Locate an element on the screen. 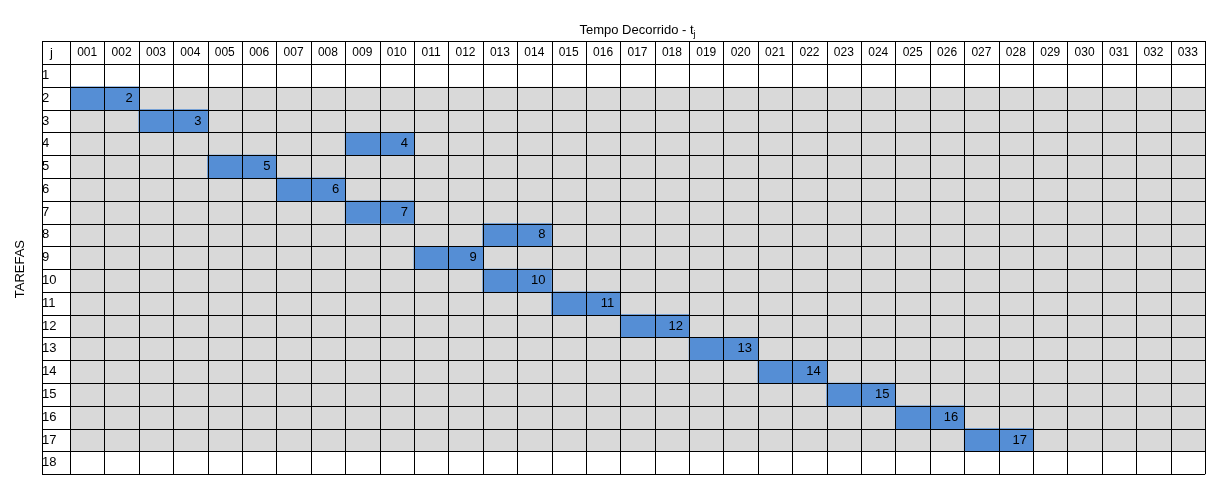  annotation: 5 is located at coordinates (267, 166).